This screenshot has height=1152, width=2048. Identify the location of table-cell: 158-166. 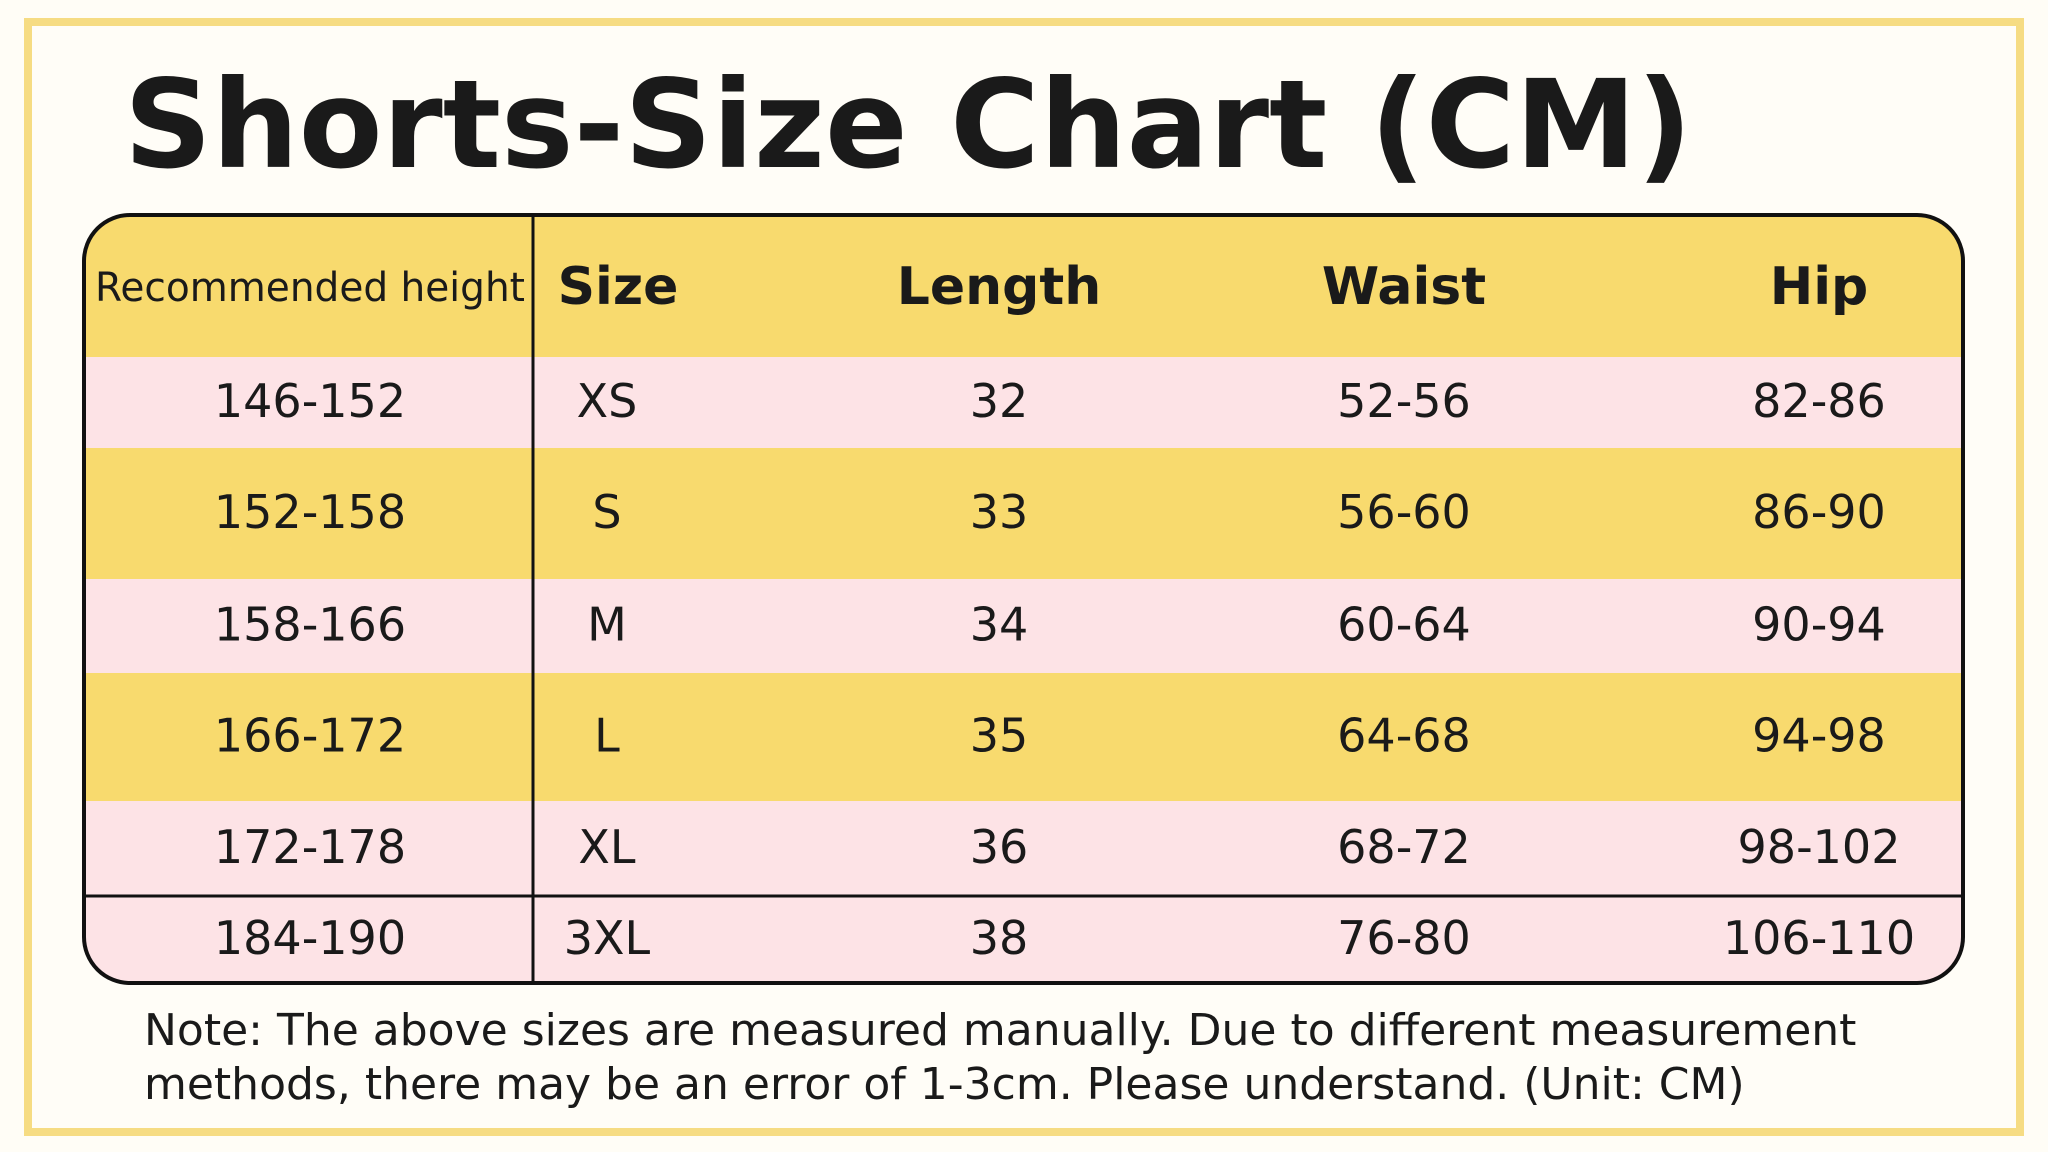
(310, 625).